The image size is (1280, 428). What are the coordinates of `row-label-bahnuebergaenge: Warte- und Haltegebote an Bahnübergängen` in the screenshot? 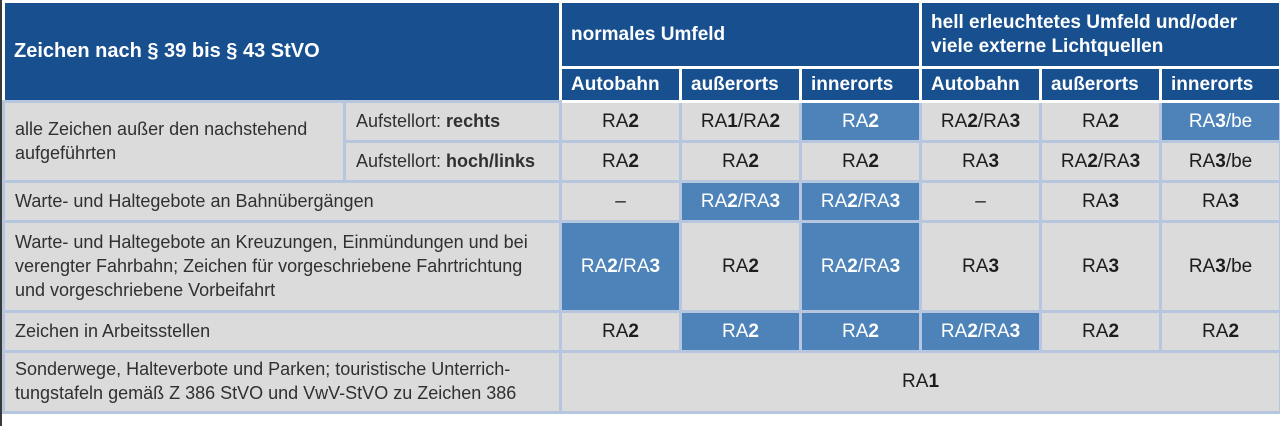 It's located at (282, 202).